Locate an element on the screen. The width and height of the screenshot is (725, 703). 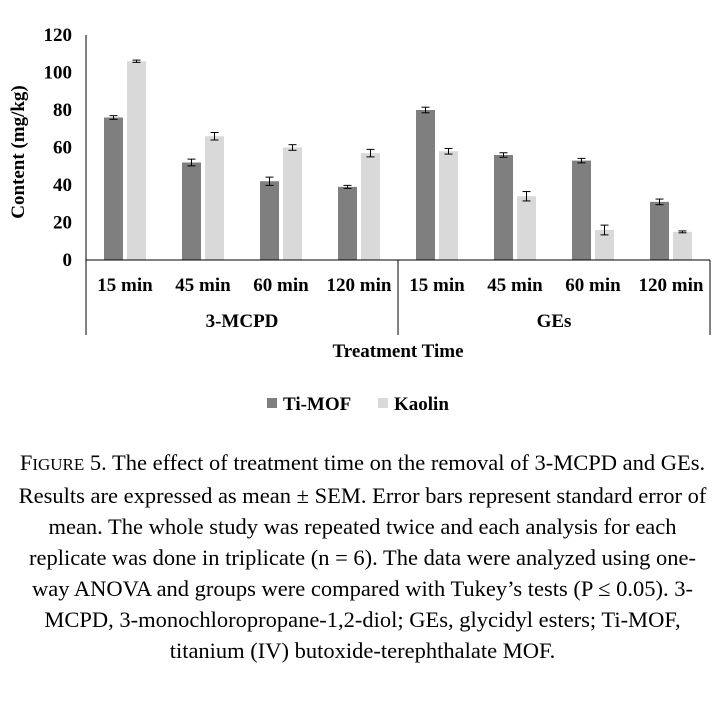
y-tick-label: 60 is located at coordinates (62, 148).